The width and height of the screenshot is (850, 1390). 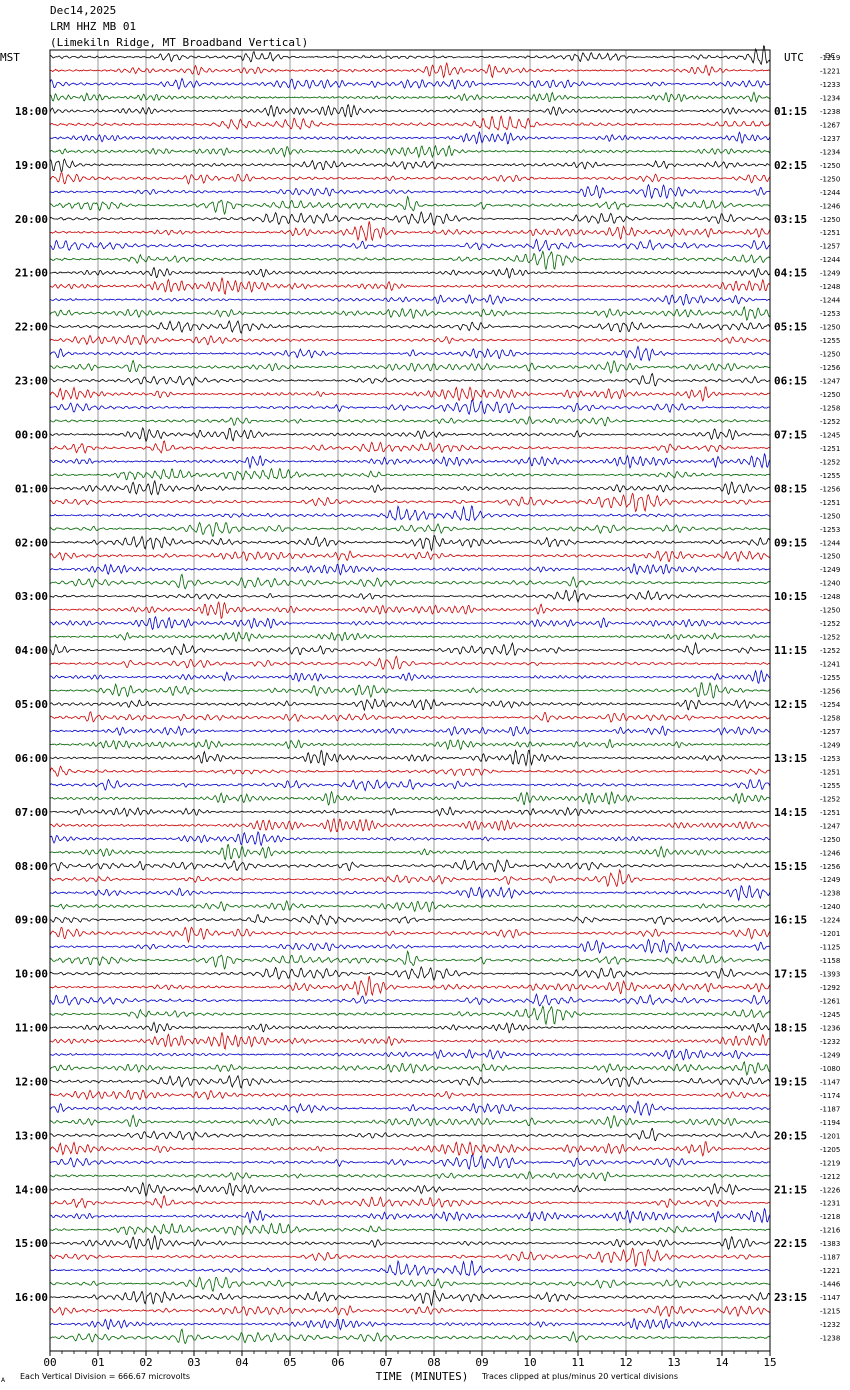 What do you see at coordinates (790, 1189) in the screenshot?
I see `right-hour-label: 21:15` at bounding box center [790, 1189].